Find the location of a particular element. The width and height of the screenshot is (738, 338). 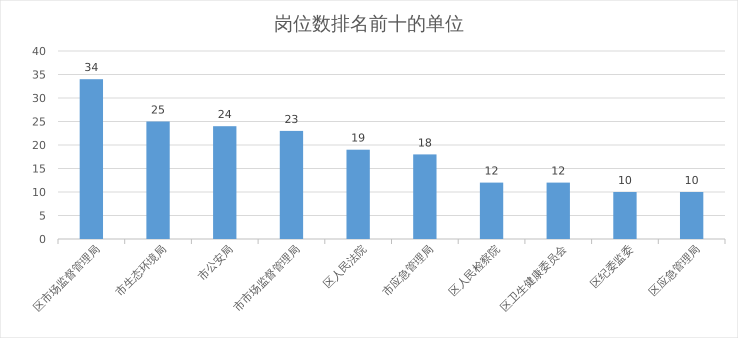

y-tick-label: 40 is located at coordinates (39, 51).